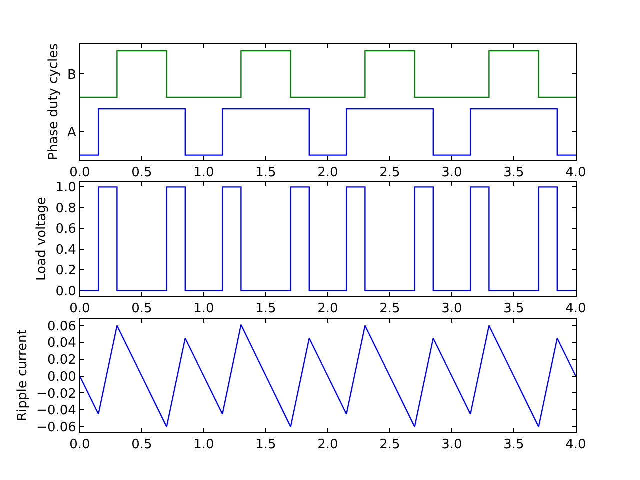  Describe the element at coordinates (66, 188) in the screenshot. I see `y-tick-label: 1.0` at that location.